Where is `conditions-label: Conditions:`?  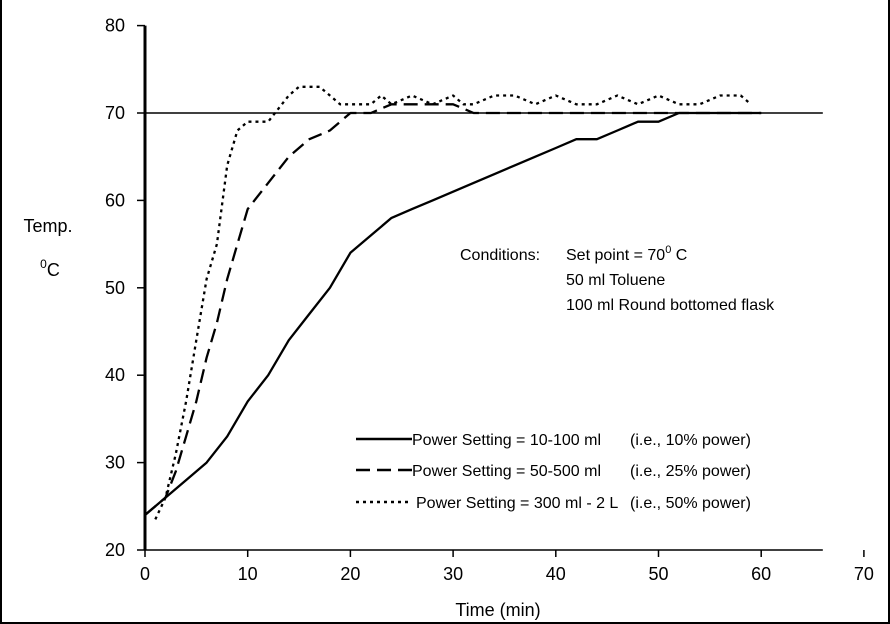
conditions-label: Conditions: is located at coordinates (500, 255).